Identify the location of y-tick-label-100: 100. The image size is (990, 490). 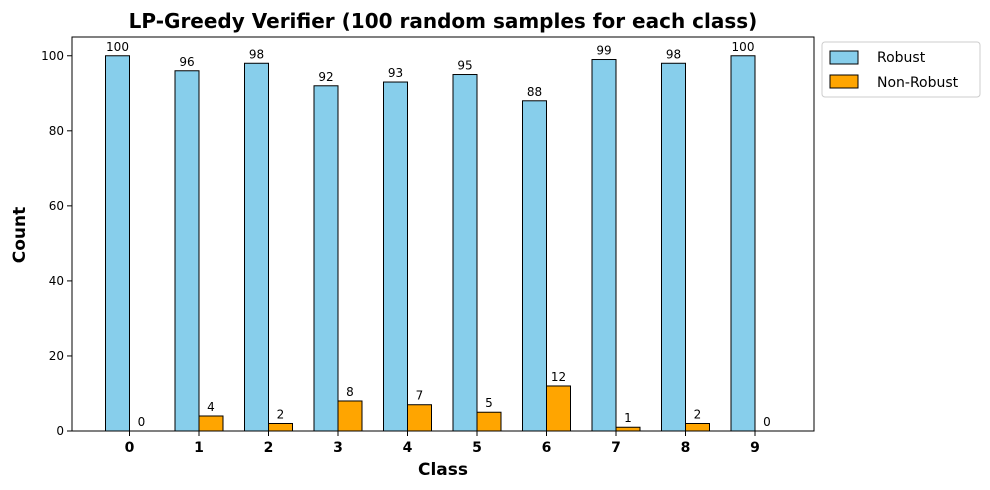
(52, 56).